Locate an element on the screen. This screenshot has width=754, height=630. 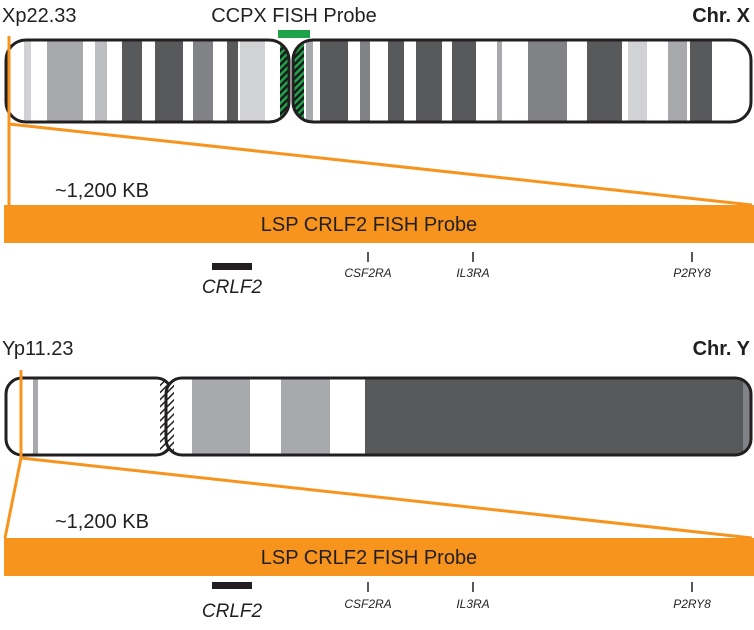
ccpx-probe is located at coordinates (294, 34).